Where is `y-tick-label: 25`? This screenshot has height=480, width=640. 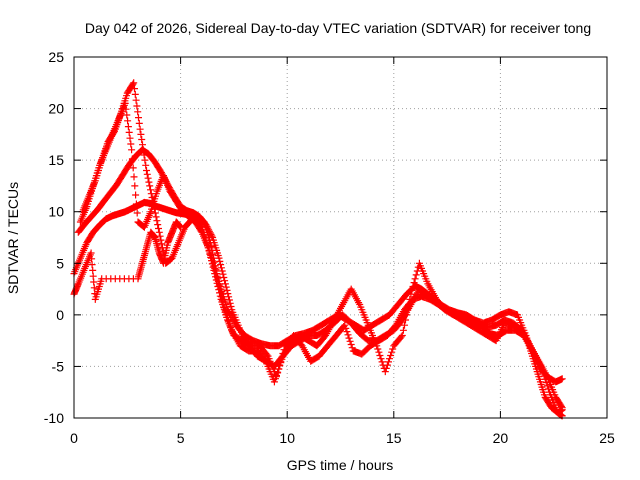 y-tick-label: 25 is located at coordinates (56, 57).